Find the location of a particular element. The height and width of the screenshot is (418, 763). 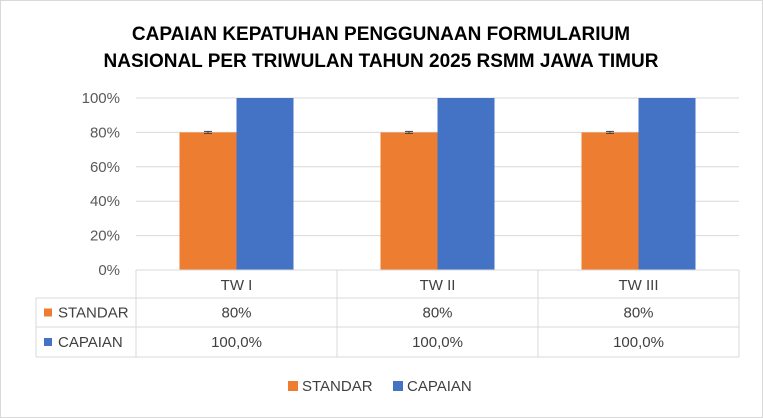

table-series-label: STANDAR is located at coordinates (93, 313).